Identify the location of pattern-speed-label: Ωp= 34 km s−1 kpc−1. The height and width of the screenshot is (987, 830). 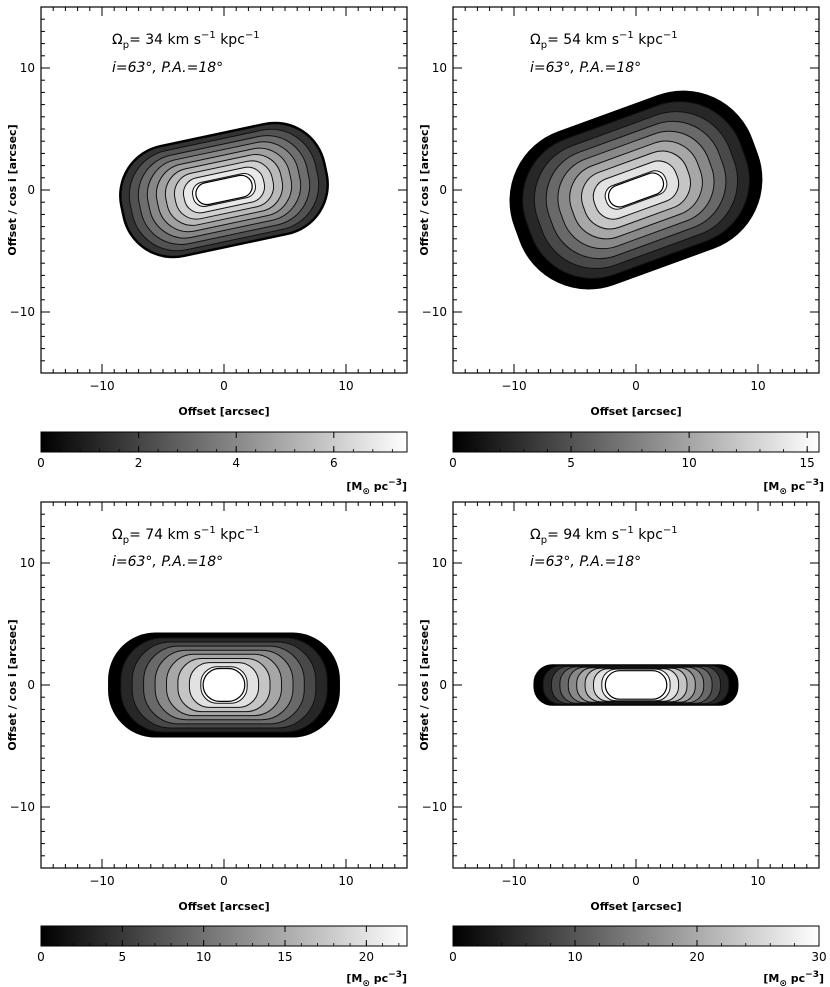
(186, 40).